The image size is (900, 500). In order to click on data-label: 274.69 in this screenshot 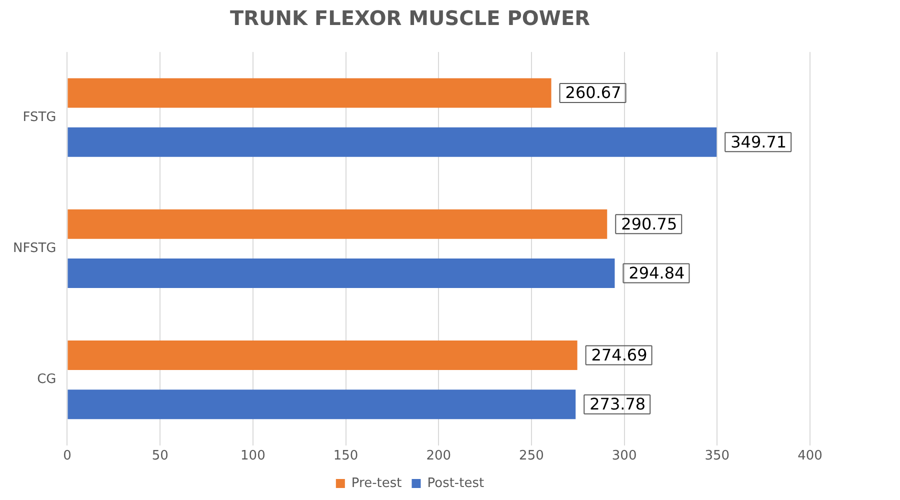, I will do `click(619, 354)`.